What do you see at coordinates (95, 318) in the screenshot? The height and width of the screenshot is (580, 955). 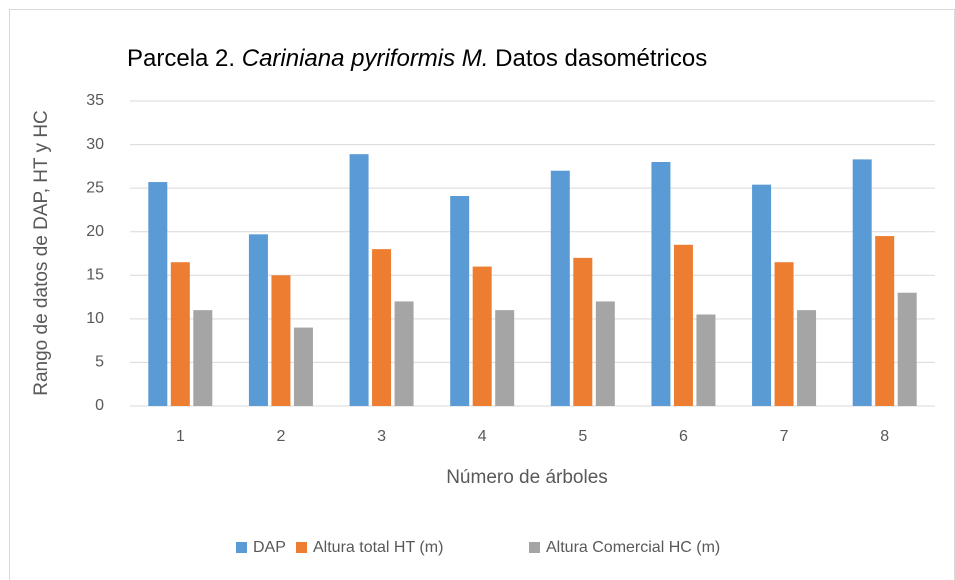 I see `y-tick-label: 10` at bounding box center [95, 318].